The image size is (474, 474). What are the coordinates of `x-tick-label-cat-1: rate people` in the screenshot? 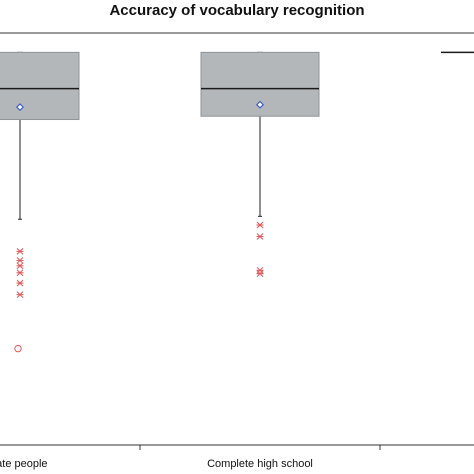 It's located at (24, 464).